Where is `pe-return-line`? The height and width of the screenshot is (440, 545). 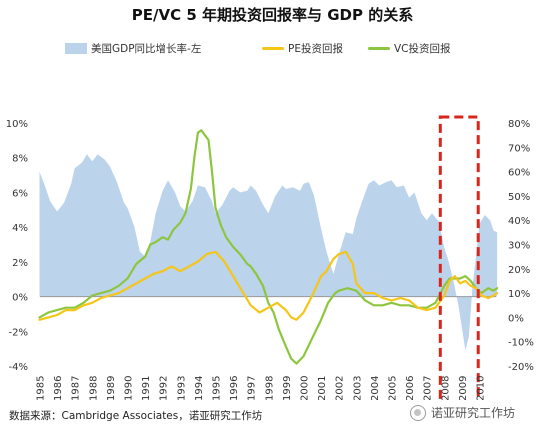
pe-return-line is located at coordinates (268, 285).